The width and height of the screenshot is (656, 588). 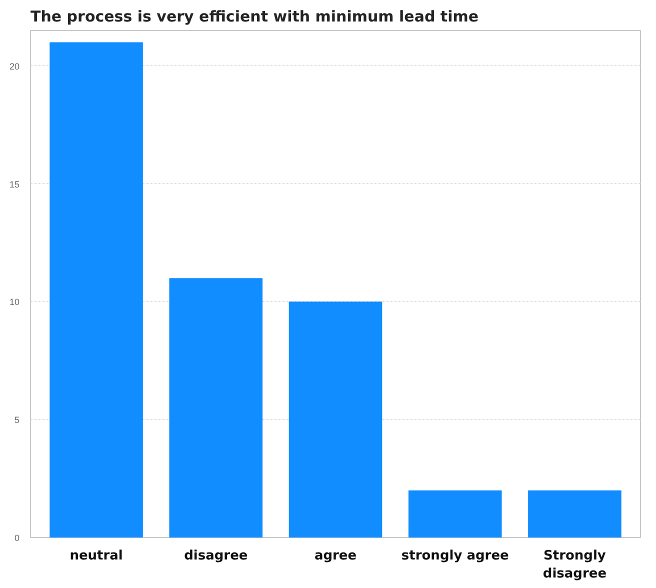 What do you see at coordinates (17, 420) in the screenshot?
I see `y-tick-label: 5` at bounding box center [17, 420].